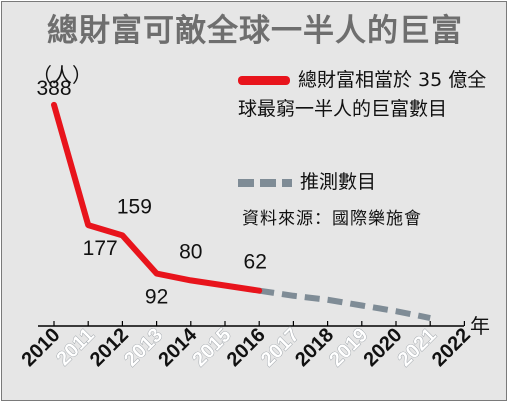  Describe the element at coordinates (134, 206) in the screenshot. I see `data-label-2012: 159` at that location.